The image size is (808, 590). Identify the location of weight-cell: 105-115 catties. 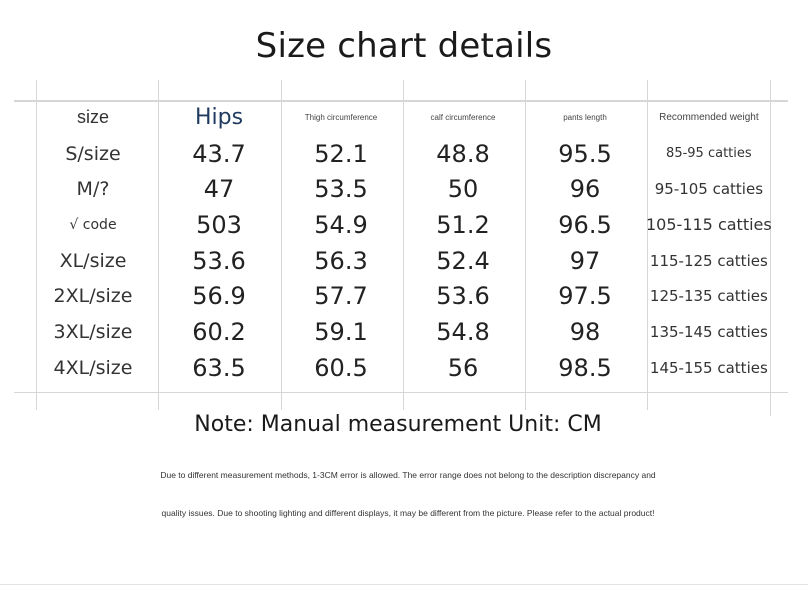
(709, 225).